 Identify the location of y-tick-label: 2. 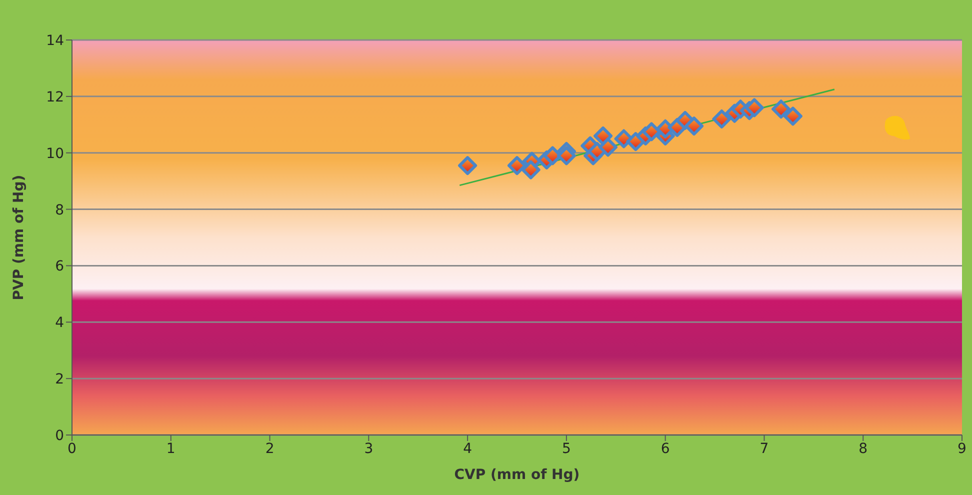
(59, 380).